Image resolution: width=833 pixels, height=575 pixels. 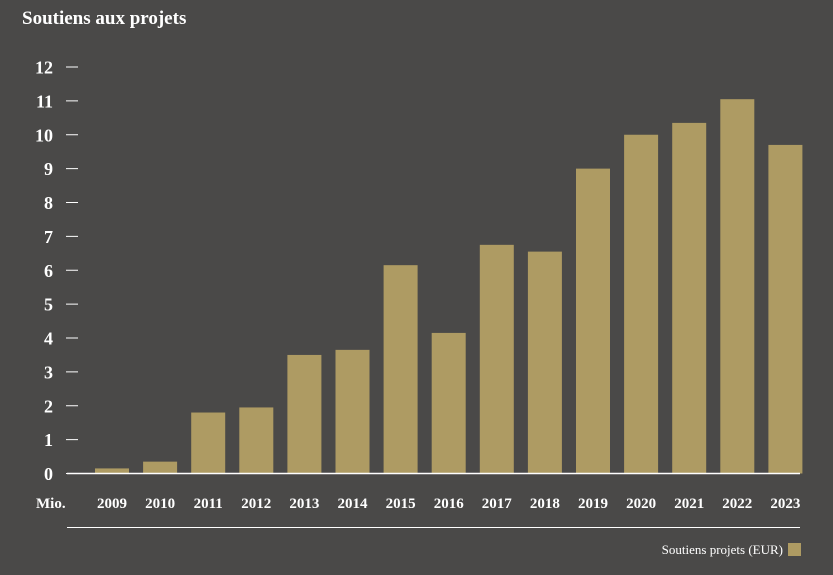 I want to click on bar-2022, so click(x=737, y=286).